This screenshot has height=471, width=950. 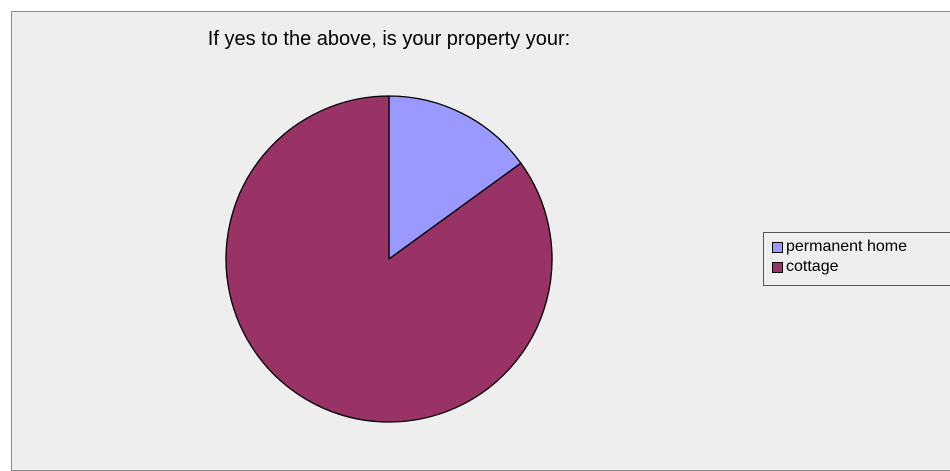 What do you see at coordinates (777, 267) in the screenshot?
I see `legend-swatch-cottage` at bounding box center [777, 267].